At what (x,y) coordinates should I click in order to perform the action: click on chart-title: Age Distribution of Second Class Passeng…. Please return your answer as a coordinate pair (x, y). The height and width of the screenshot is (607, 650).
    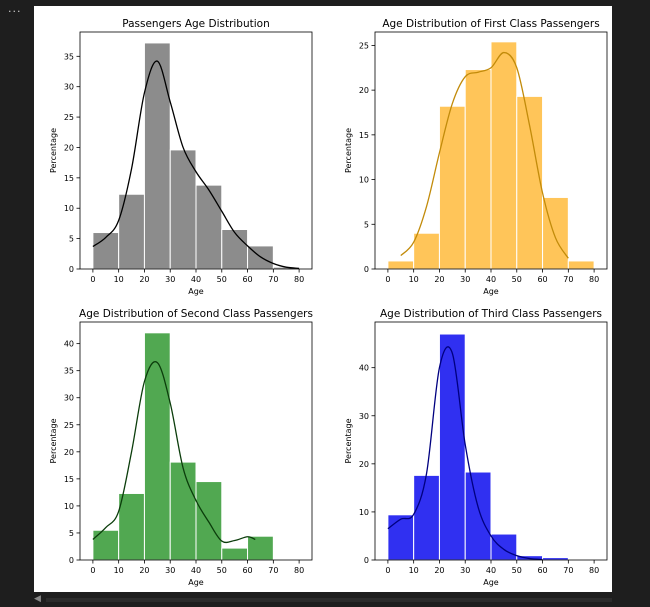
    Looking at the image, I should click on (196, 314).